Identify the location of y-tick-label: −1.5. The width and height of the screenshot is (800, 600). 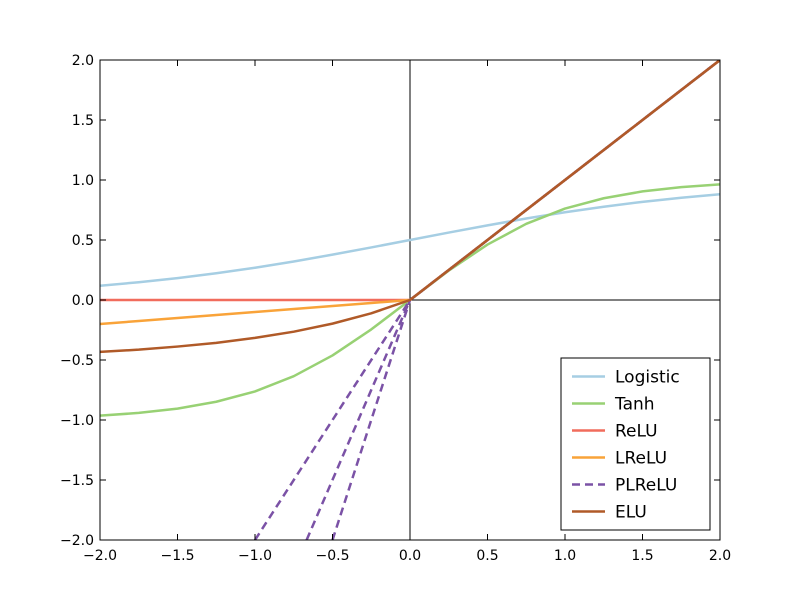
(77, 481).